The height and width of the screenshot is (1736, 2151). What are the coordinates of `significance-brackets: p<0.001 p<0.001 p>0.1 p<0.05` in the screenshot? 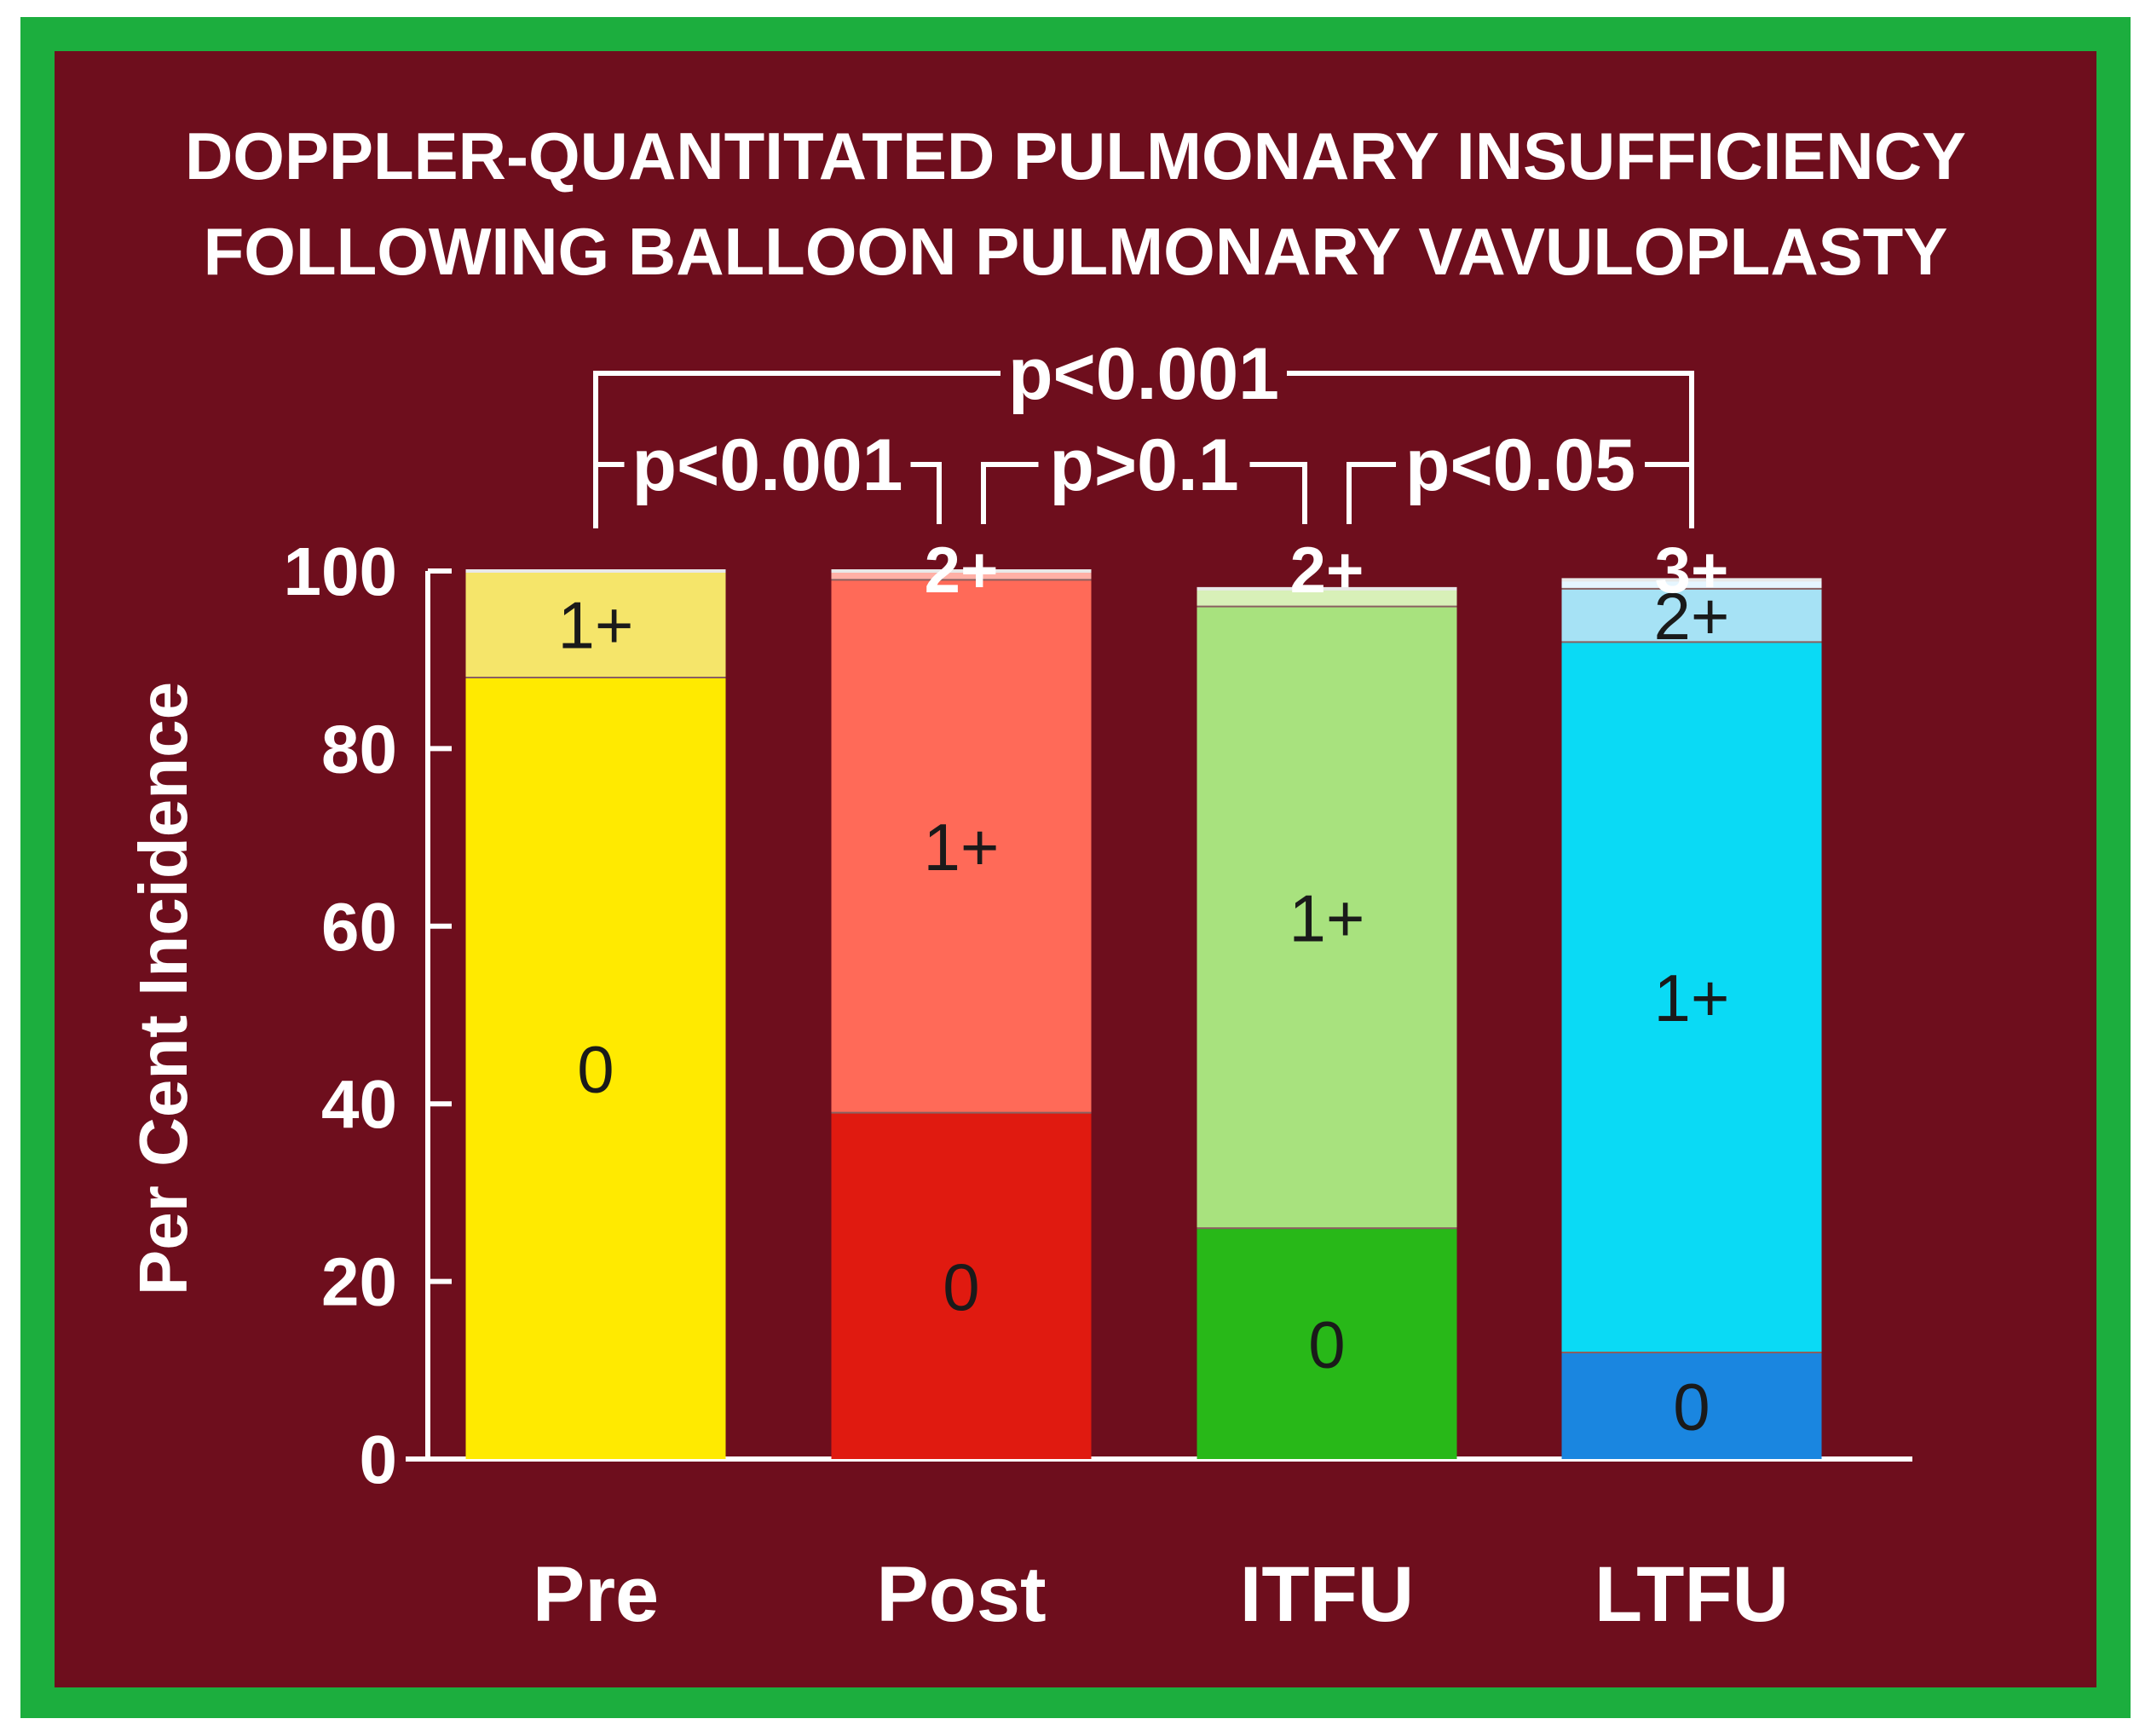 It's located at (1143, 430).